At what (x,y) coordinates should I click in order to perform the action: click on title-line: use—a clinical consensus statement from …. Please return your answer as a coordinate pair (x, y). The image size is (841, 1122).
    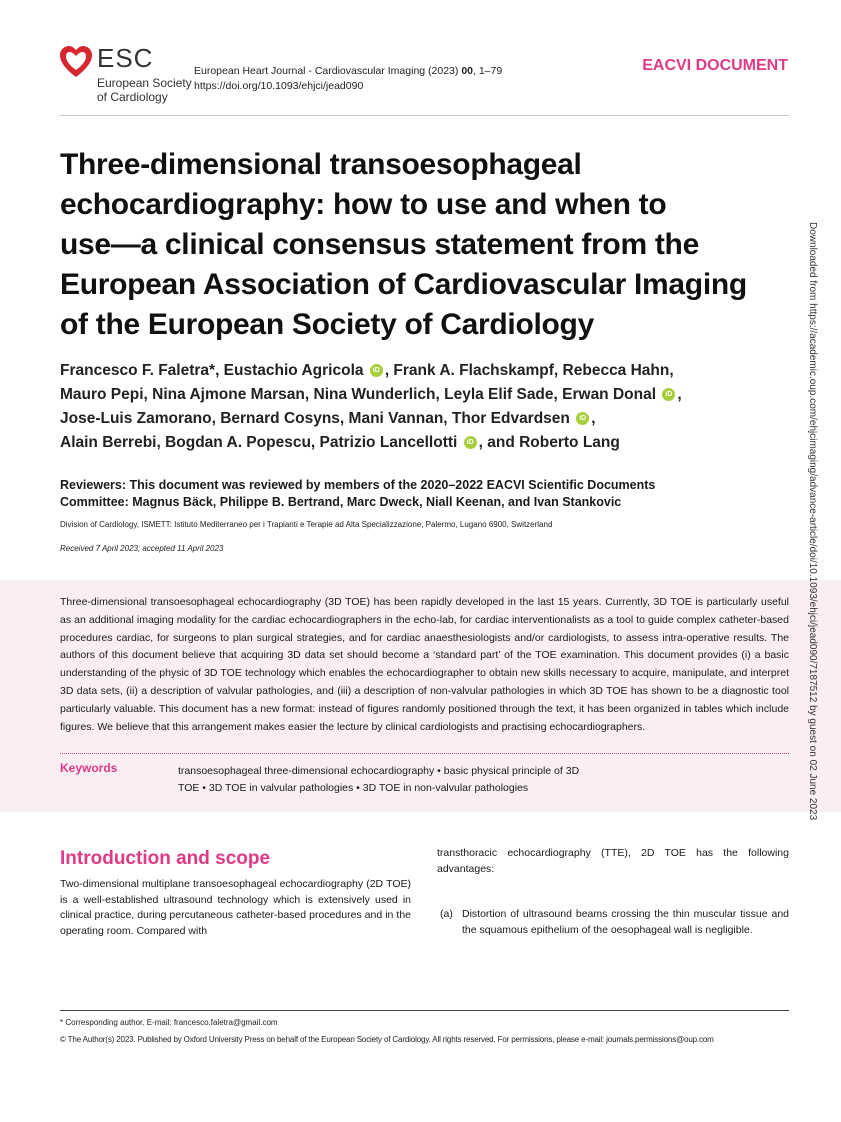
    Looking at the image, I should click on (379, 244).